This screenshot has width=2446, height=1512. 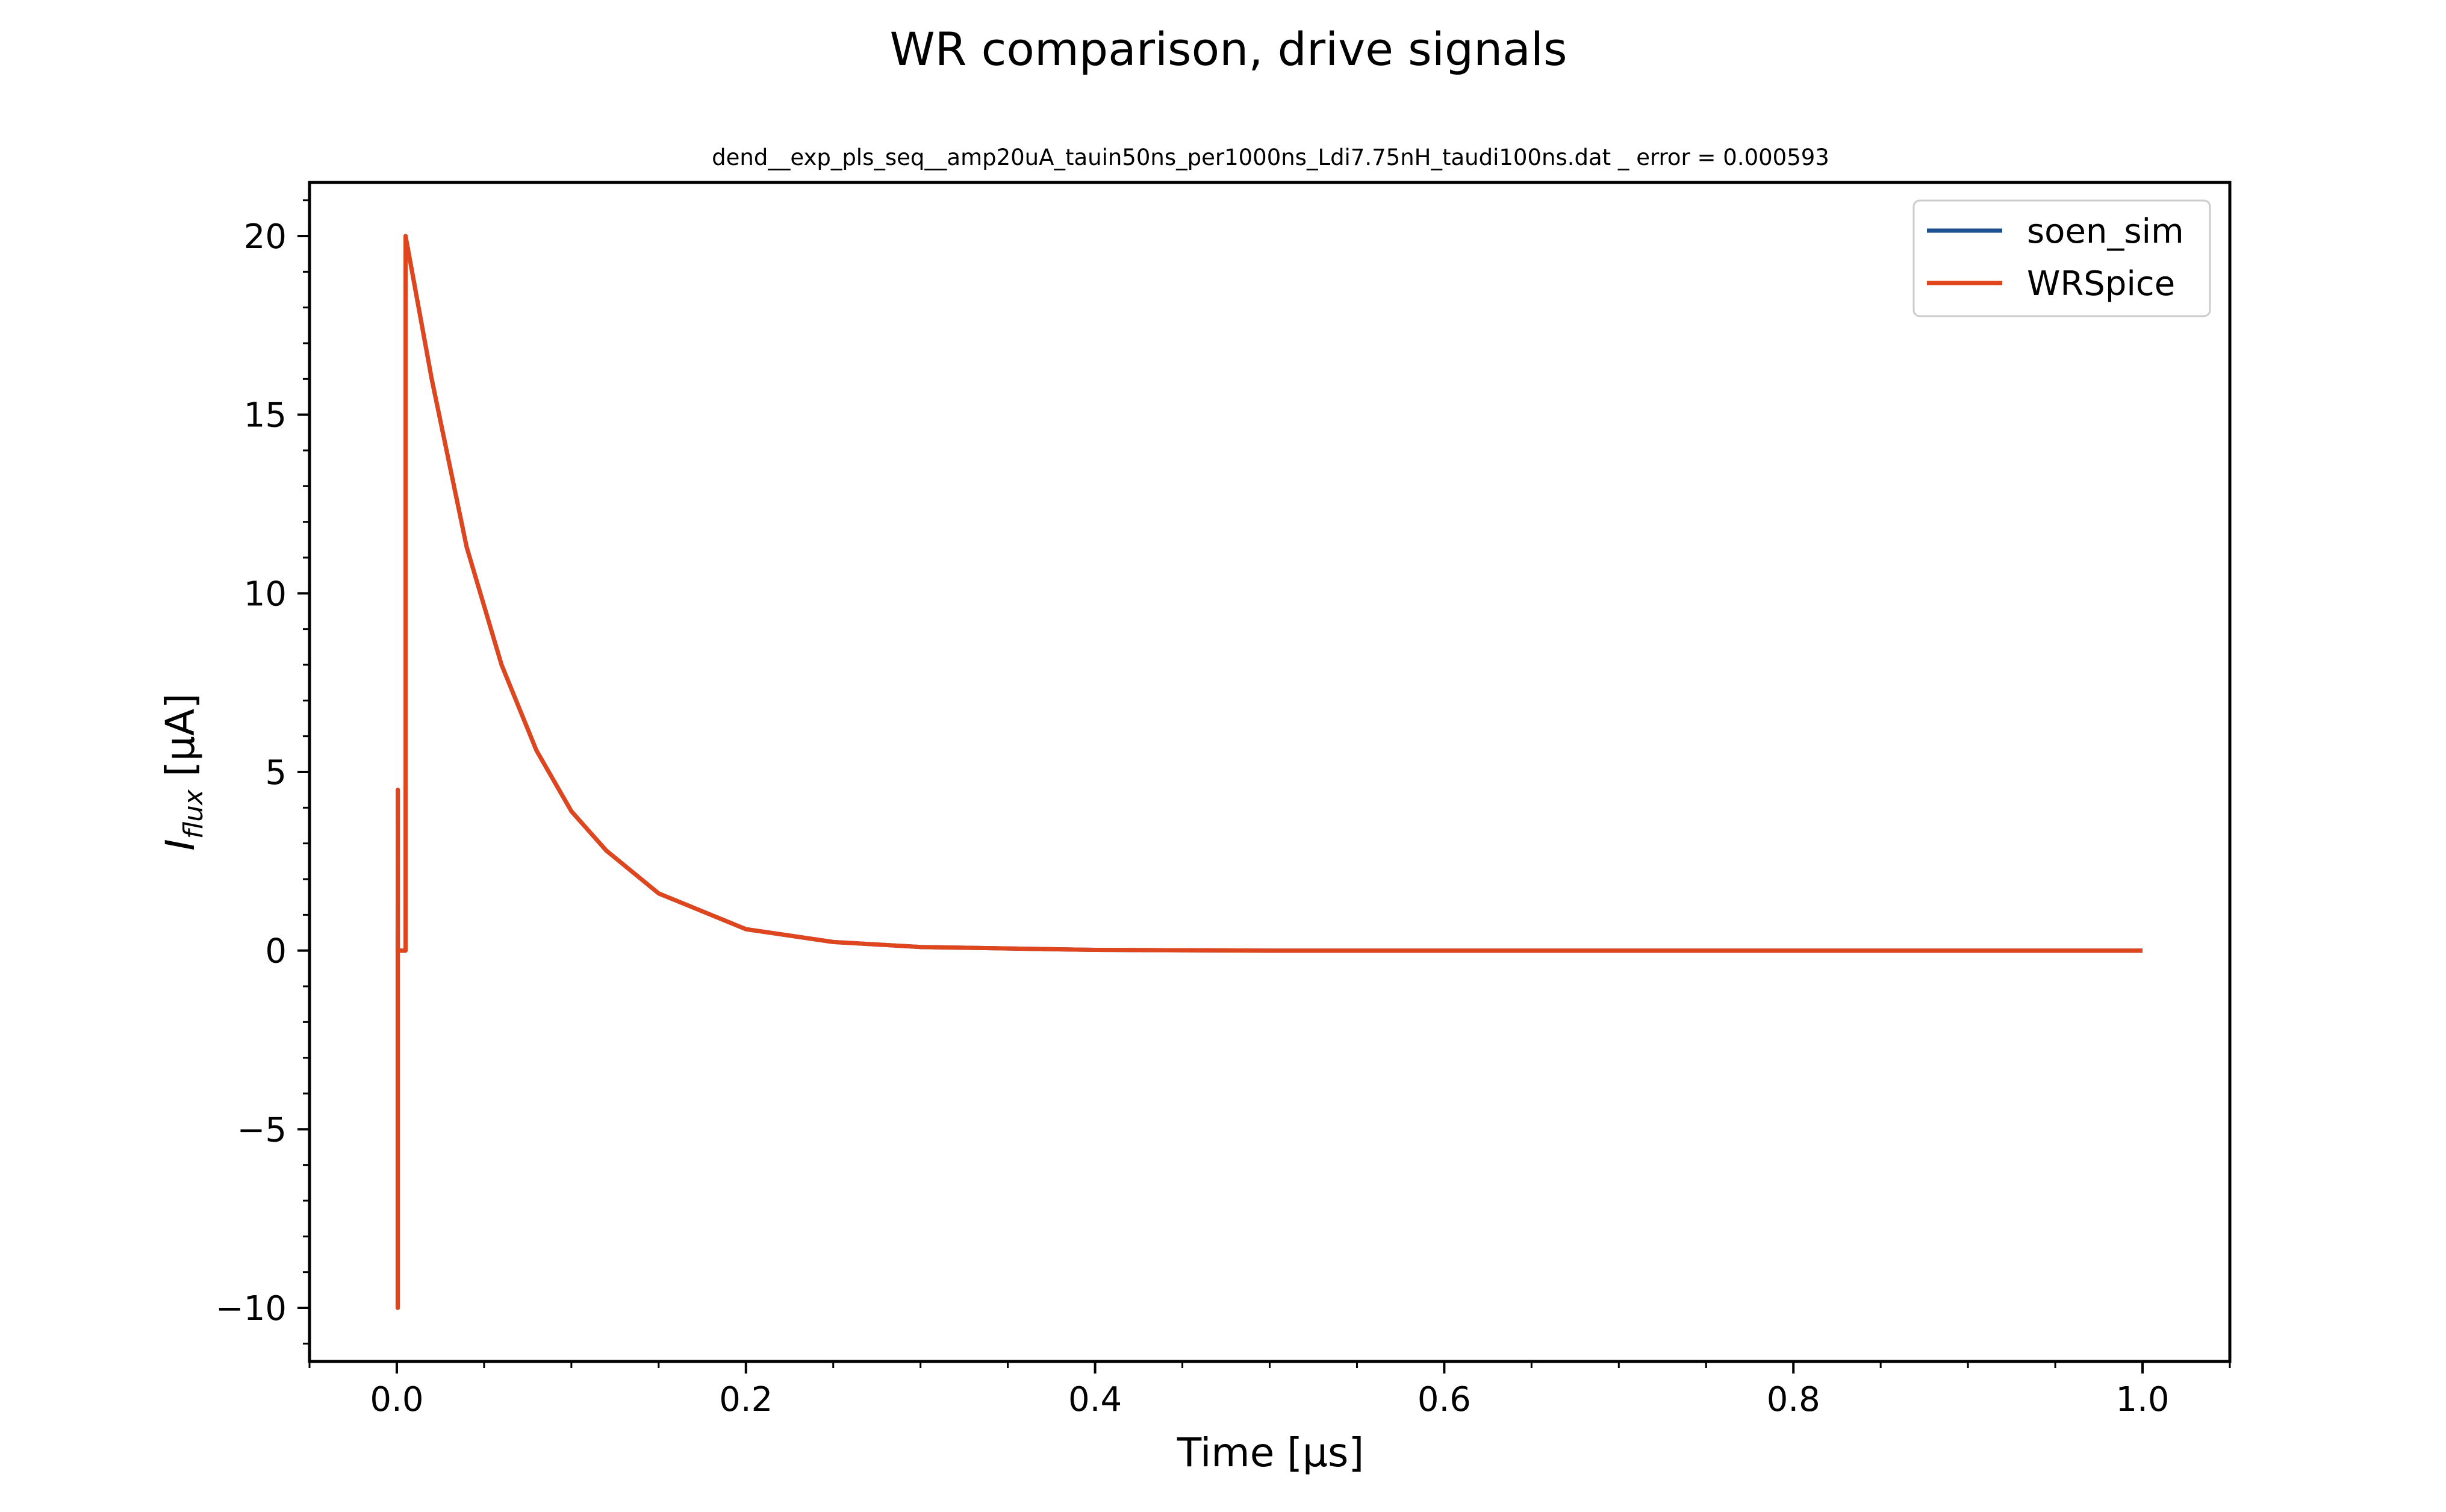 I want to click on x-tick-label: 0.0, so click(x=396, y=1400).